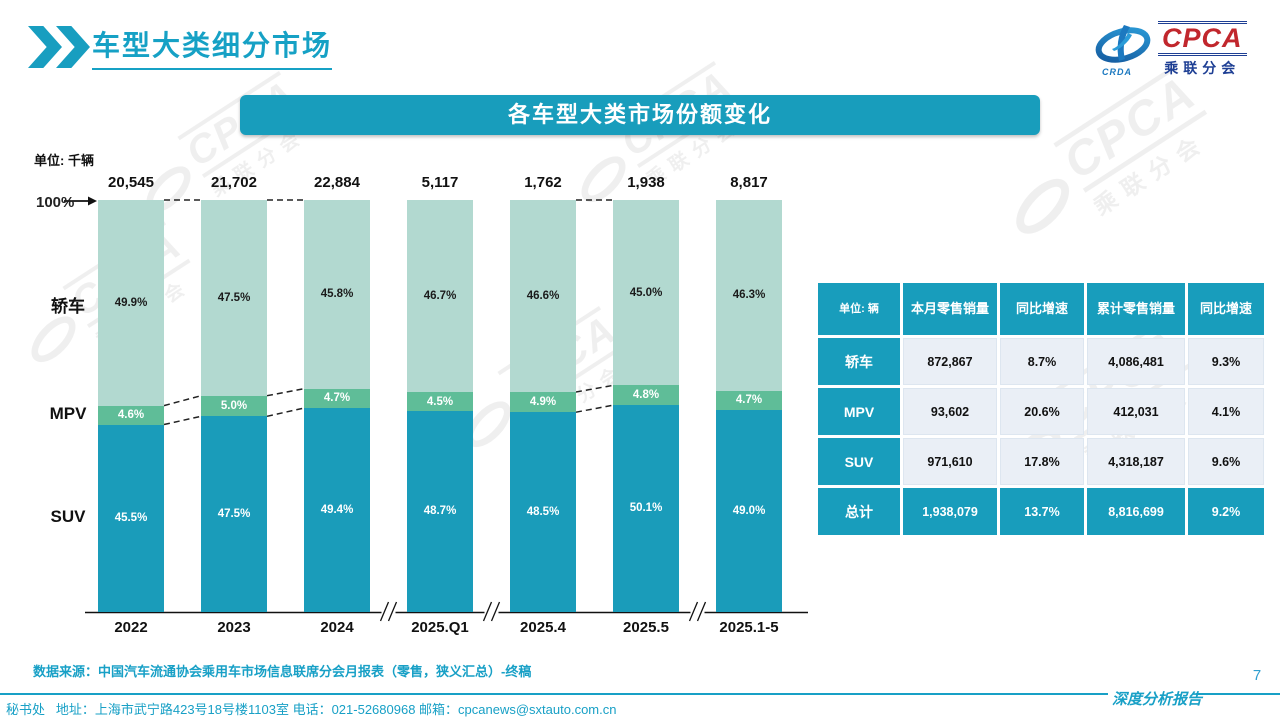 The height and width of the screenshot is (720, 1280). I want to click on table-row-suv: SUV 971,610 17.8% 4,318,187 9.6%, so click(1041, 461).